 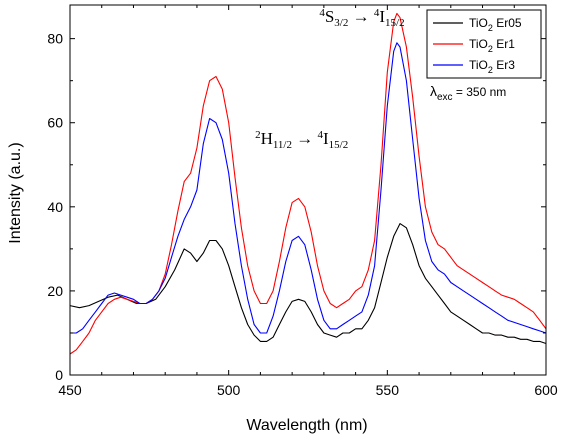 What do you see at coordinates (330, 79) in the screenshot?
I see `annotations: 4S3/2 → 4I15/2 2H11/2 → 4I15/2` at bounding box center [330, 79].